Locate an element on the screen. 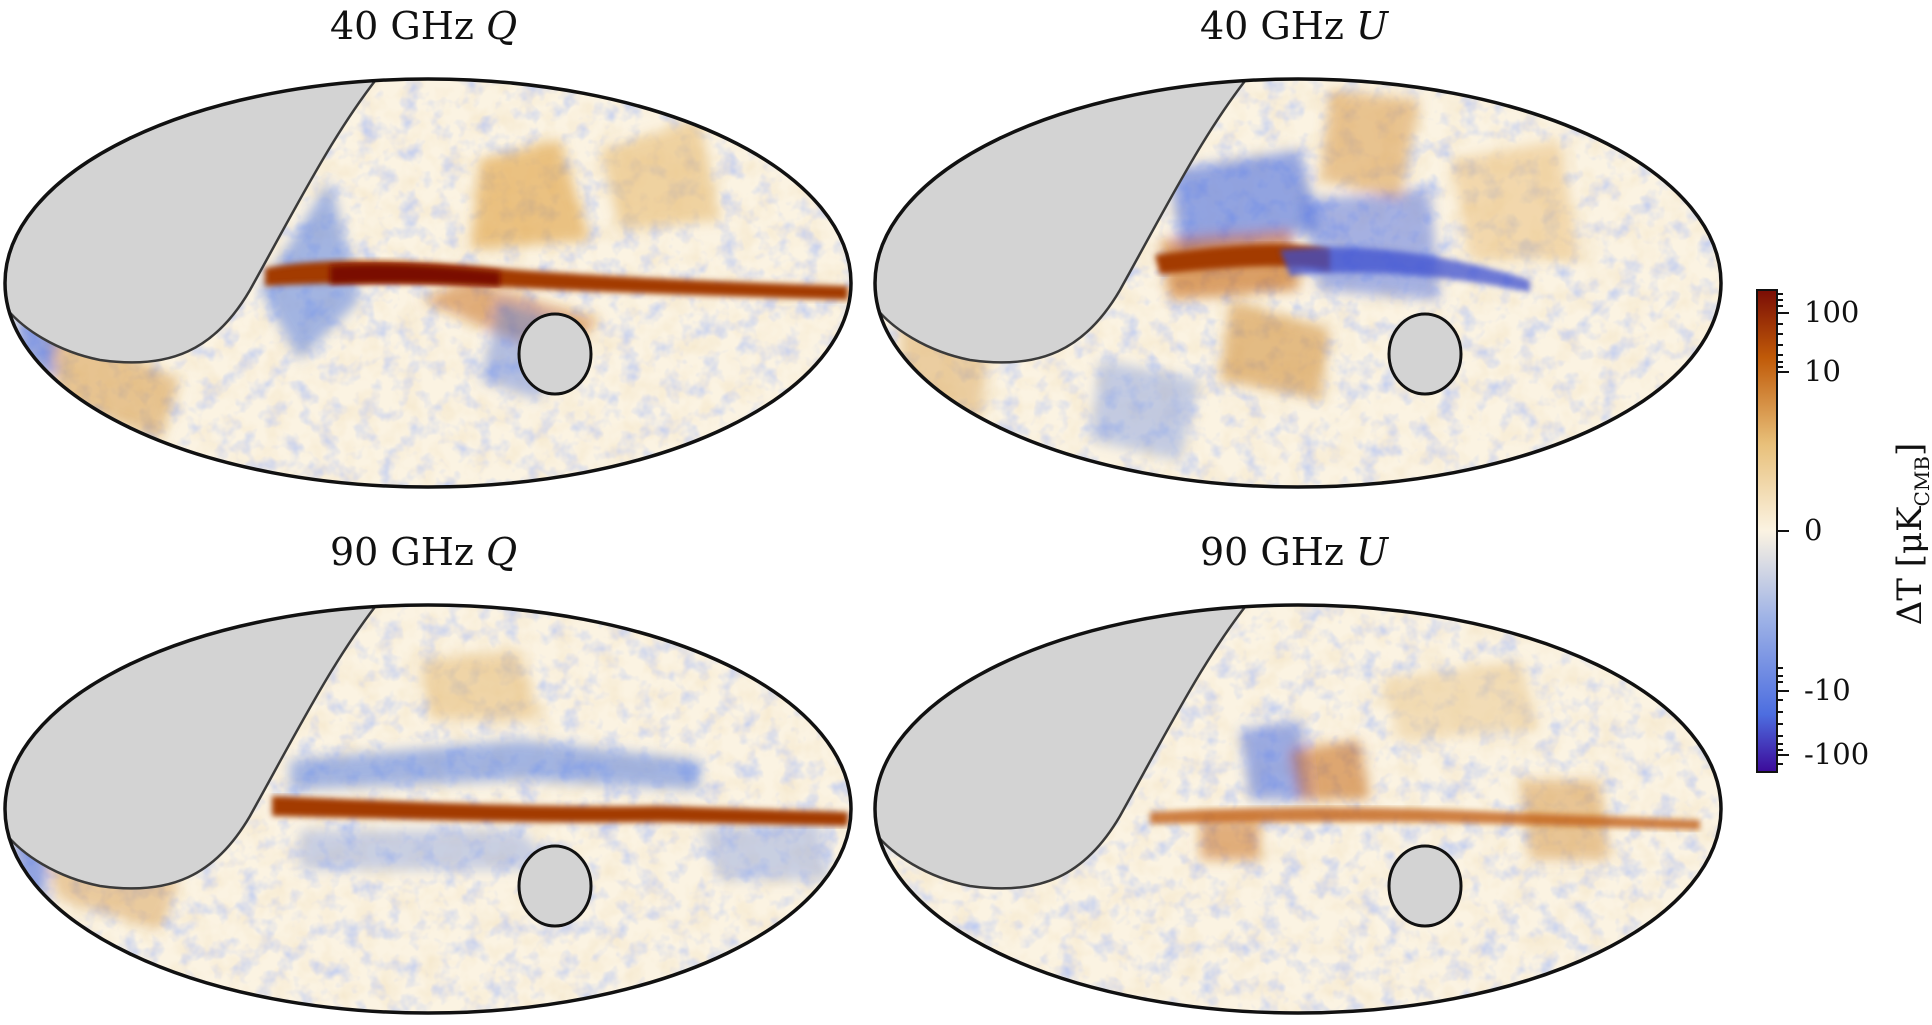 This screenshot has width=1932, height=1025. colorbar-tick-10: 10 is located at coordinates (1822, 371).